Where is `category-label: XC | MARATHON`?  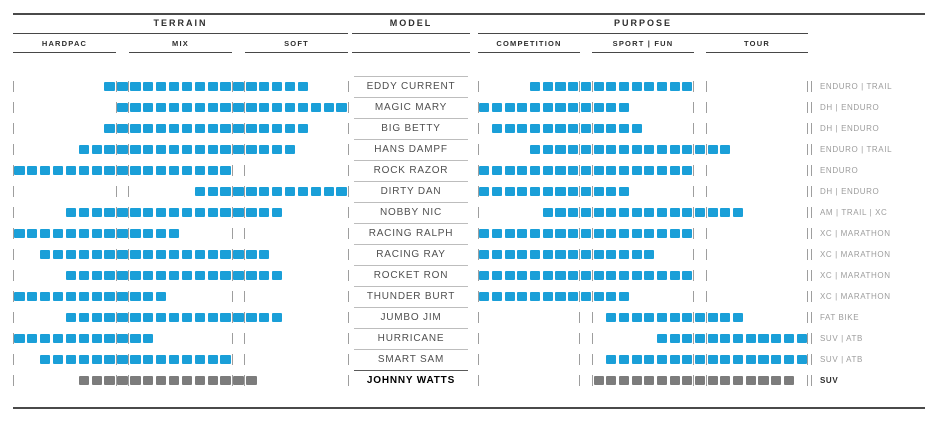 category-label: XC | MARATHON is located at coordinates (855, 296).